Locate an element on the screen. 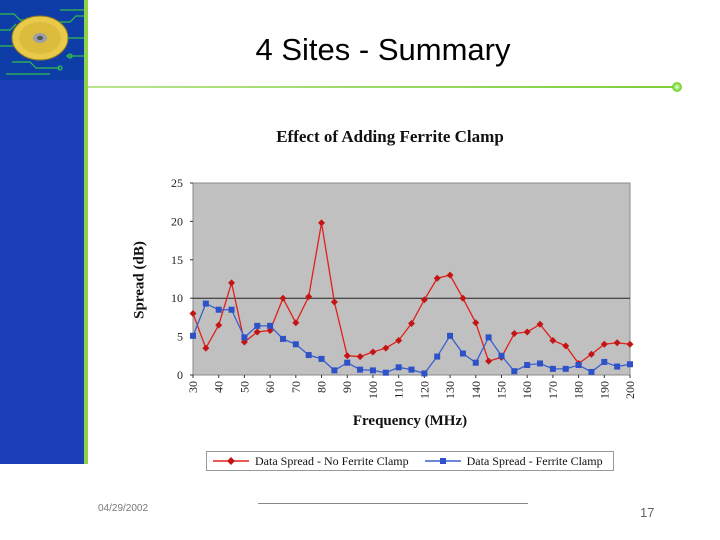 The height and width of the screenshot is (540, 720). x-tick-label: 170 is located at coordinates (553, 390).